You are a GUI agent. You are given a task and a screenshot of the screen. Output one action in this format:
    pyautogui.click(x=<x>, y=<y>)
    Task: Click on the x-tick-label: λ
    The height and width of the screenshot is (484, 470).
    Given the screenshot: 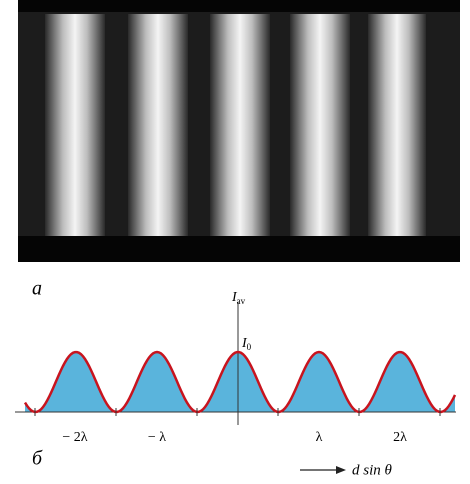 What is the action you would take?
    pyautogui.click(x=319, y=437)
    